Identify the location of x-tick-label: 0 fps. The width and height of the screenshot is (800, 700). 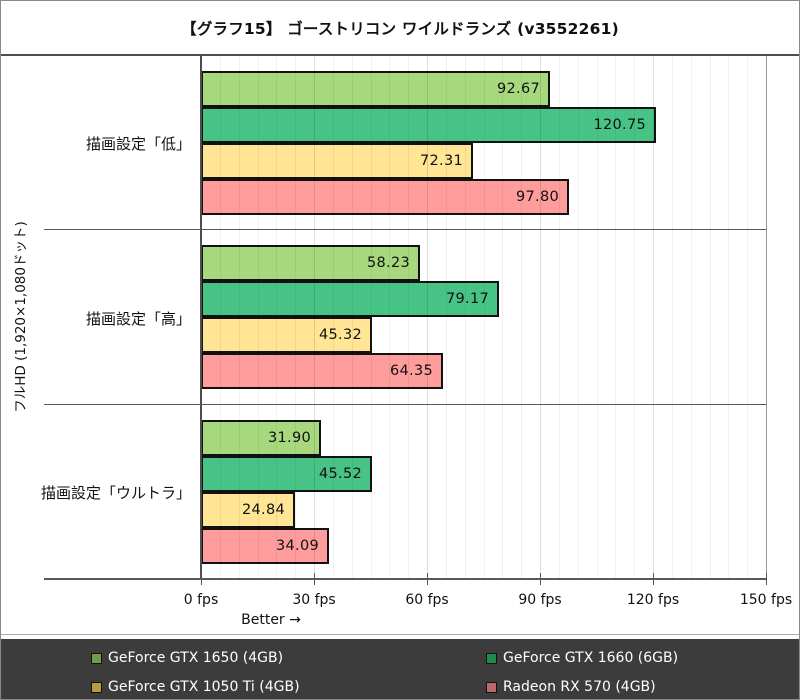
(201, 600).